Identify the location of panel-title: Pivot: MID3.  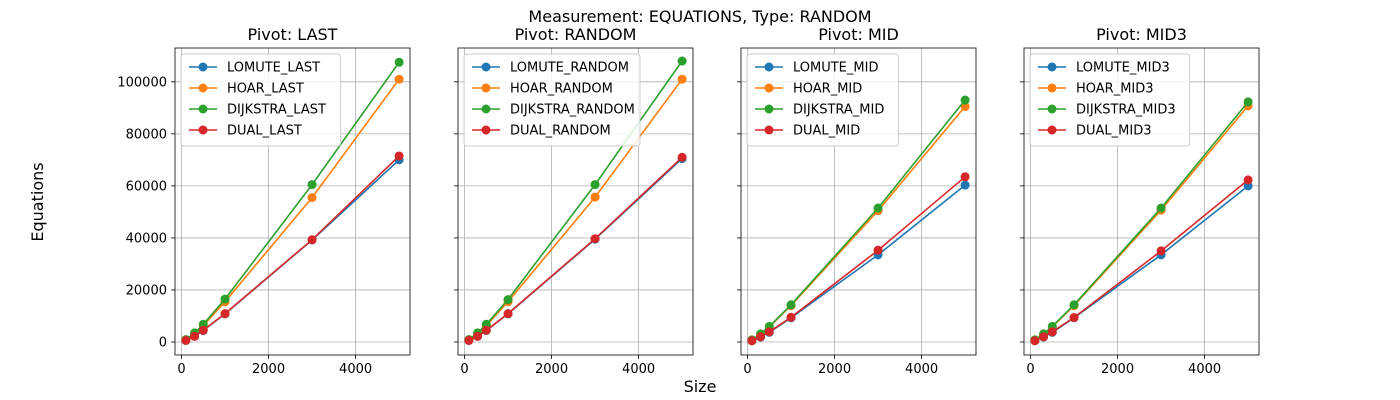
(1141, 34).